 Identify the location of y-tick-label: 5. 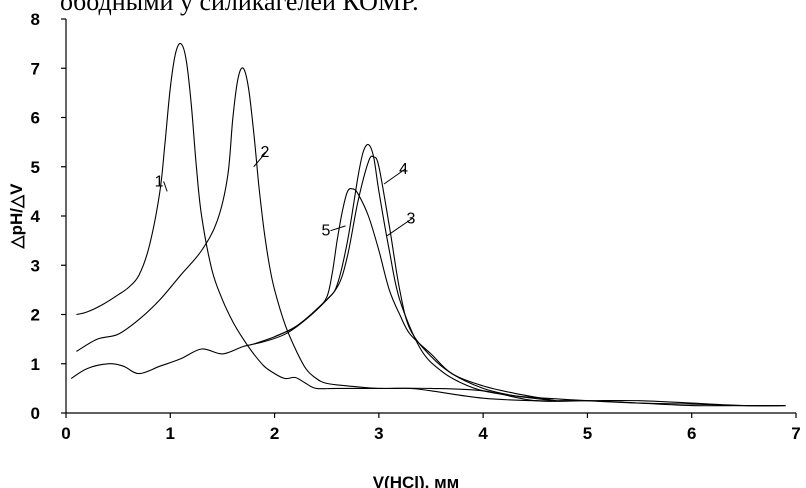
(35, 167).